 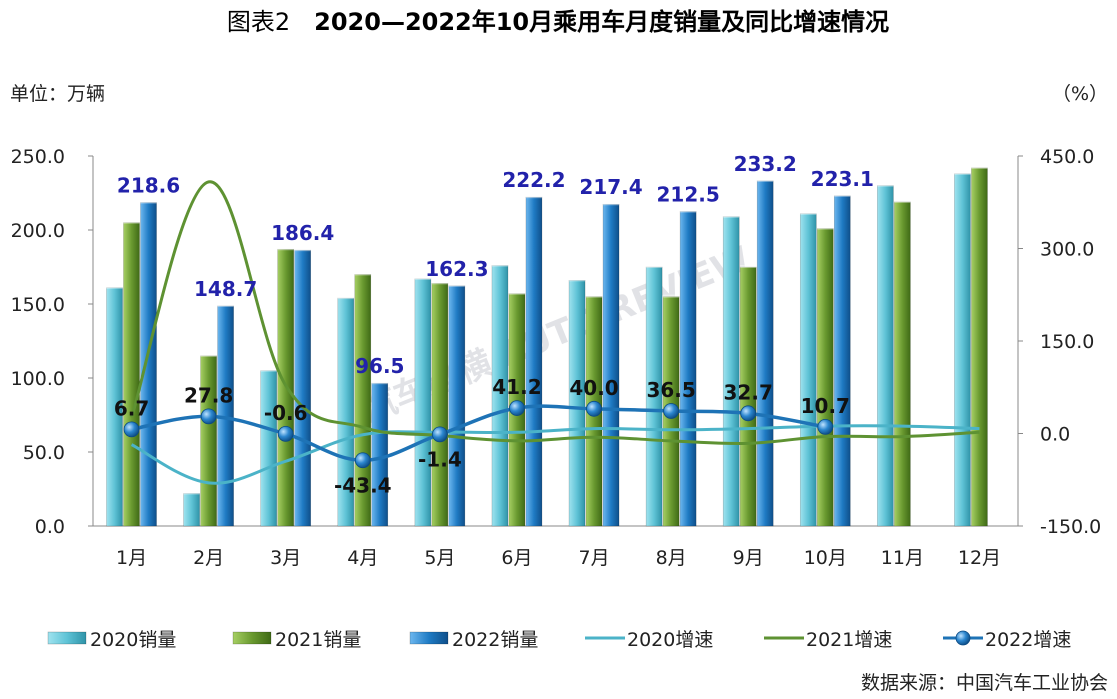 I want to click on legend: 2020销量 2021销量 2022销量 2020增速 2021增速 2022增速, so click(x=559, y=640).